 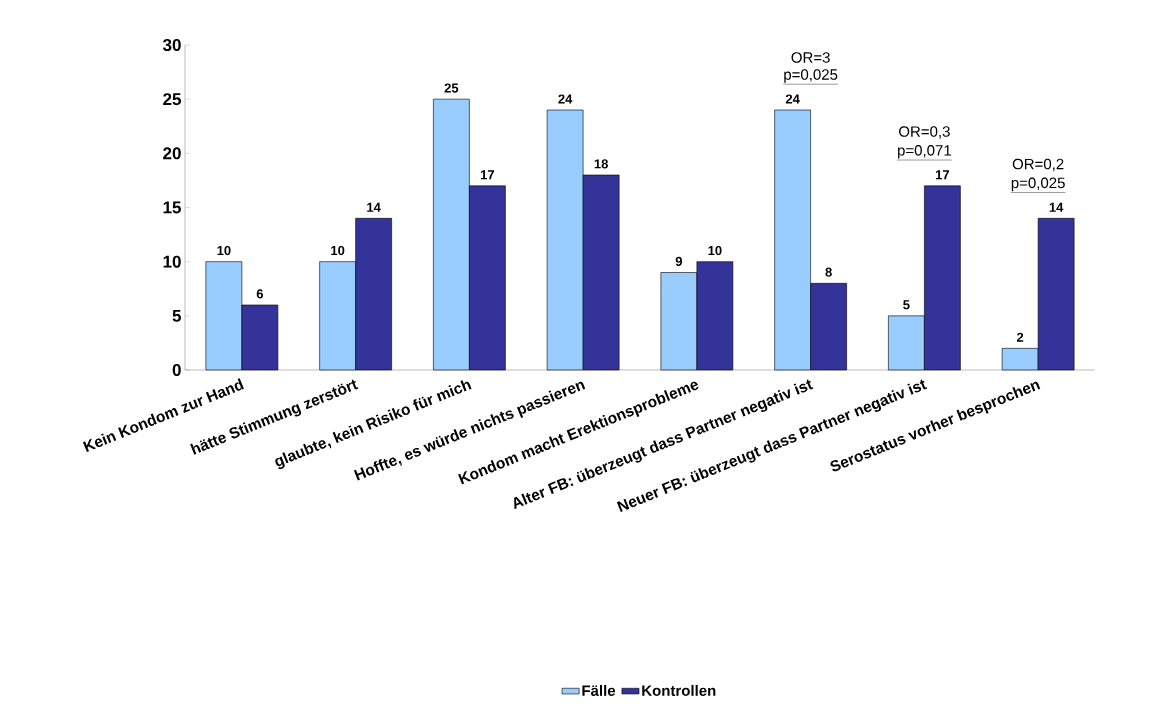 I want to click on y-tick-label: 20, so click(x=172, y=153).